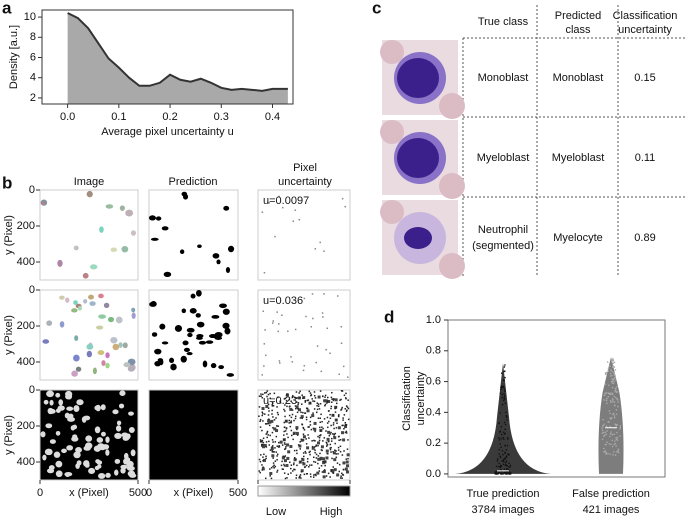 The height and width of the screenshot is (521, 685). What do you see at coordinates (26, 426) in the screenshot?
I see `y-tick-label: 200` at bounding box center [26, 426].